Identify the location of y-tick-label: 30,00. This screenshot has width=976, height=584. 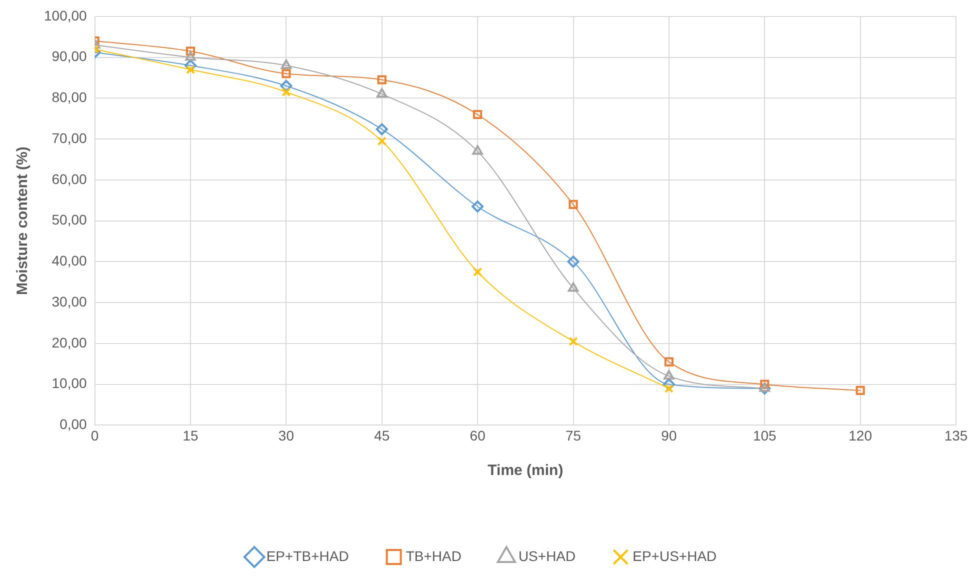
(70, 301).